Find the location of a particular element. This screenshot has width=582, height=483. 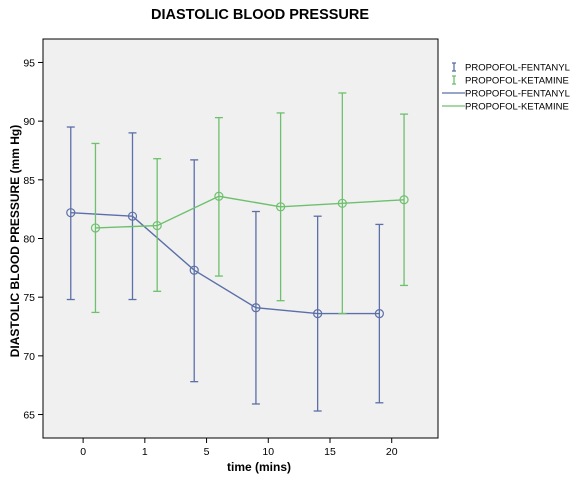

y-axis-label: DIASTOLIC BLOOD PRESSURE (mm Hg) is located at coordinates (15, 241).